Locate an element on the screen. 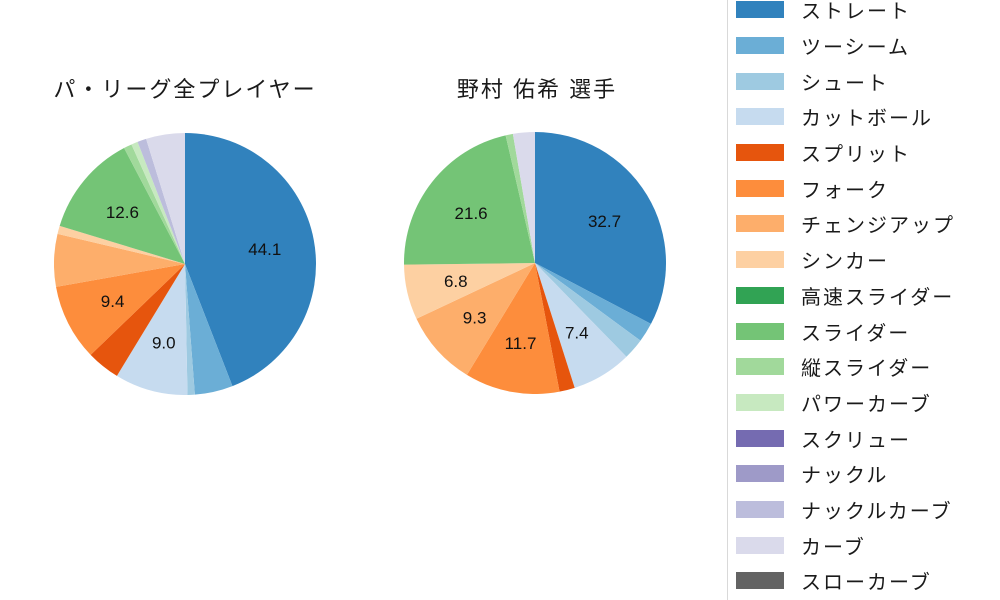  legend-item-label: 高速スライダー is located at coordinates (878, 297).